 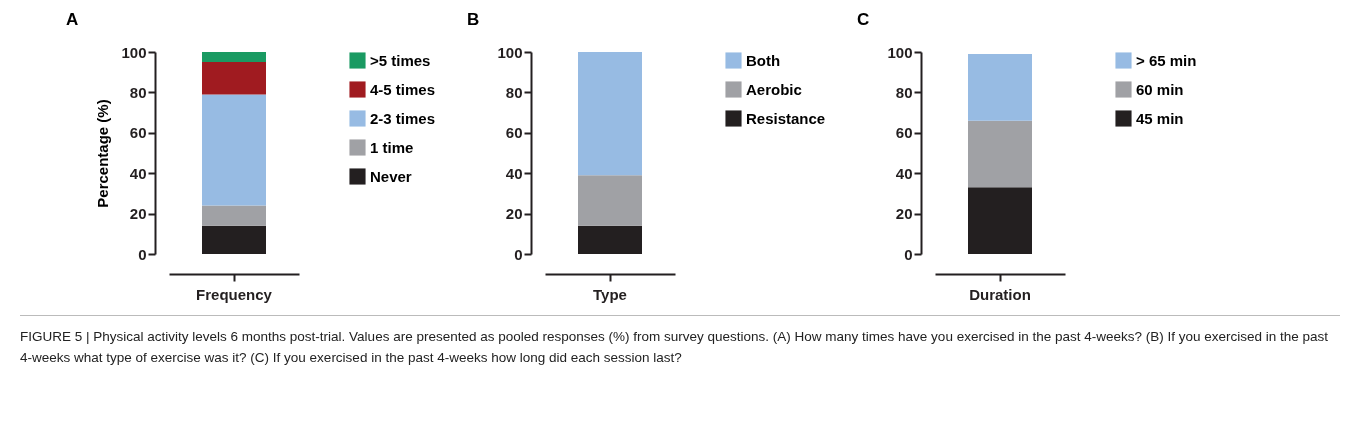 I want to click on legend-label: Never, so click(x=391, y=176).